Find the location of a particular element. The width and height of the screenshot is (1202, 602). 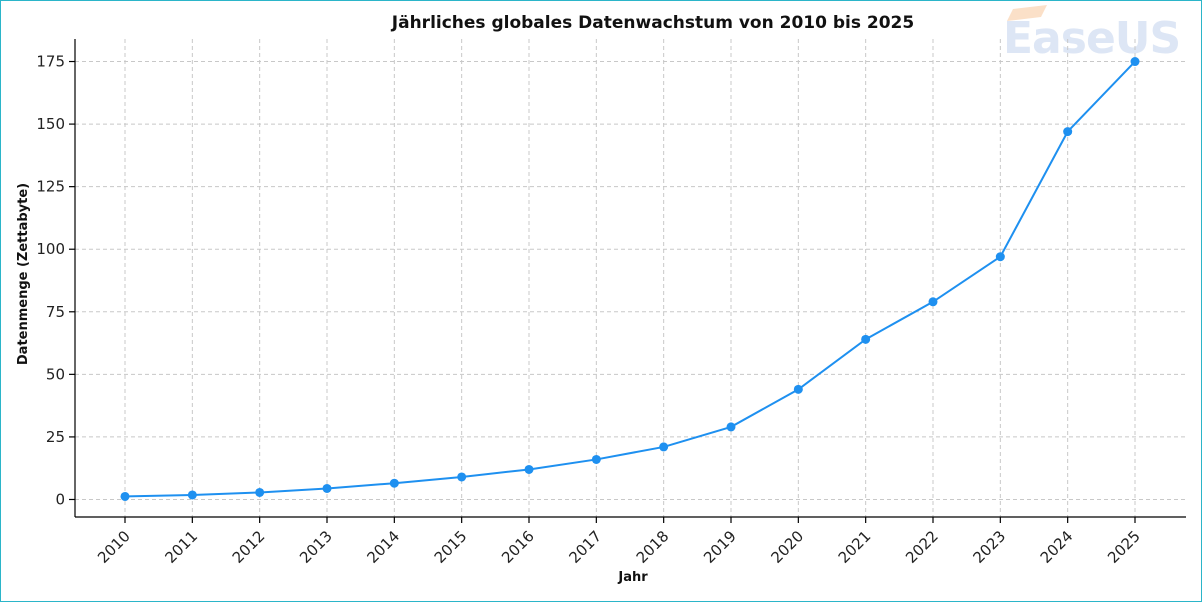

x-tick-label: 2017 is located at coordinates (585, 547).